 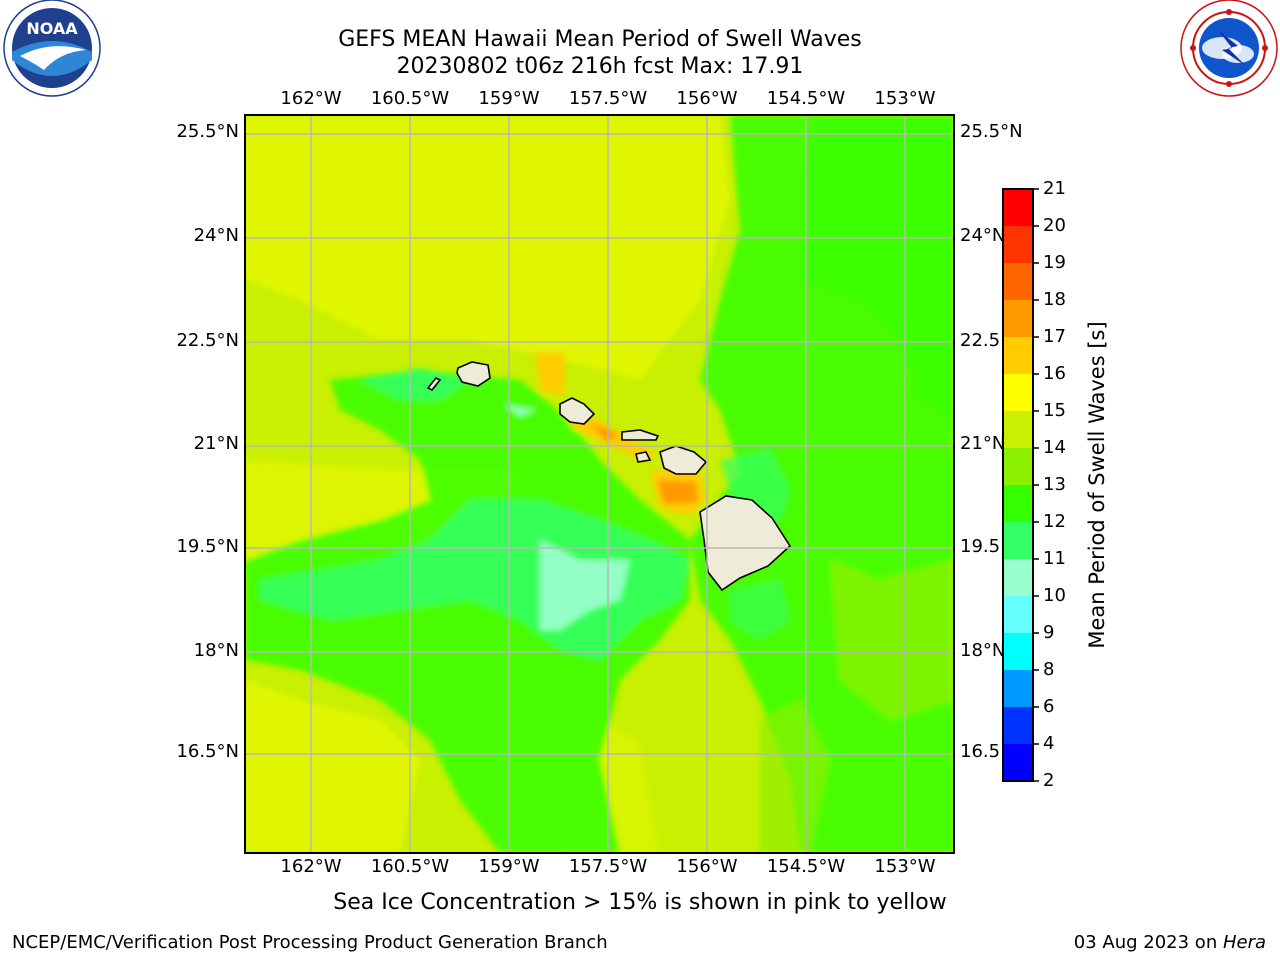 I want to click on lat-label-right: 19.5, so click(x=980, y=546).